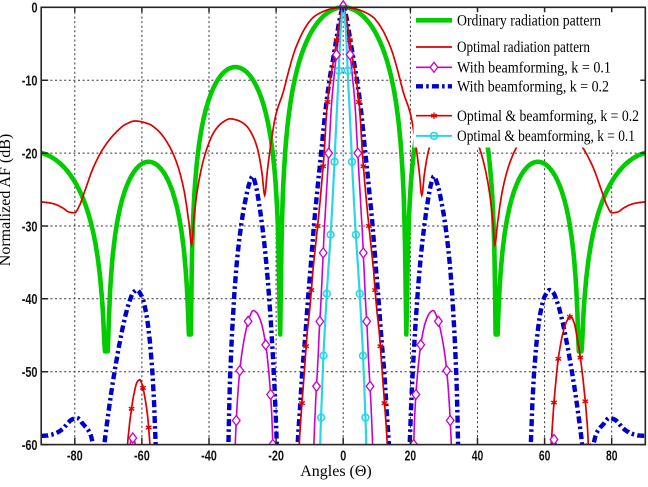  I want to click on svg-text: Optimal radiation pattern, so click(523, 47).